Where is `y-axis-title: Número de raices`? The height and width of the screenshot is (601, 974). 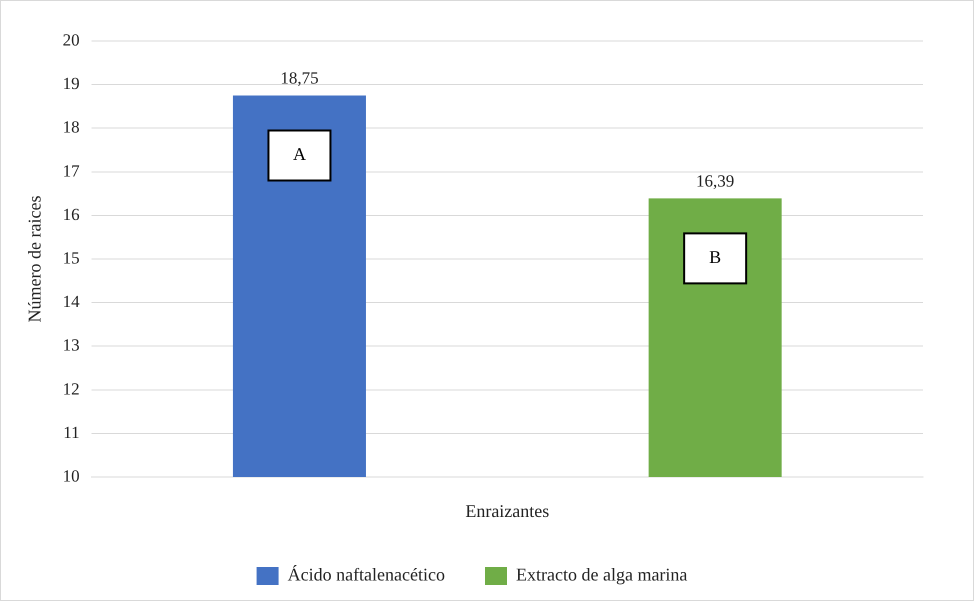 y-axis-title: Número de raices is located at coordinates (34, 259).